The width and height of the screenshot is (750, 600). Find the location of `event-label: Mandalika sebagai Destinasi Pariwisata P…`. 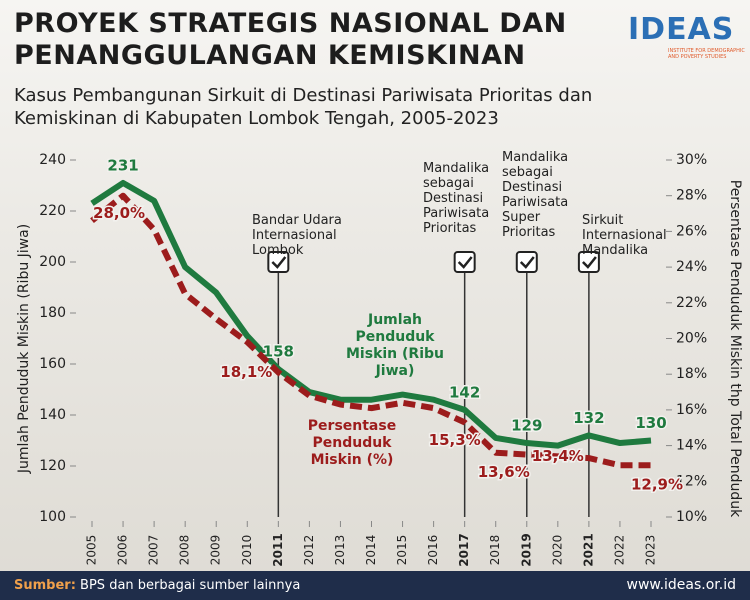

event-label: Mandalika sebagai Destinasi Pariwisata P… is located at coordinates (456, 198).